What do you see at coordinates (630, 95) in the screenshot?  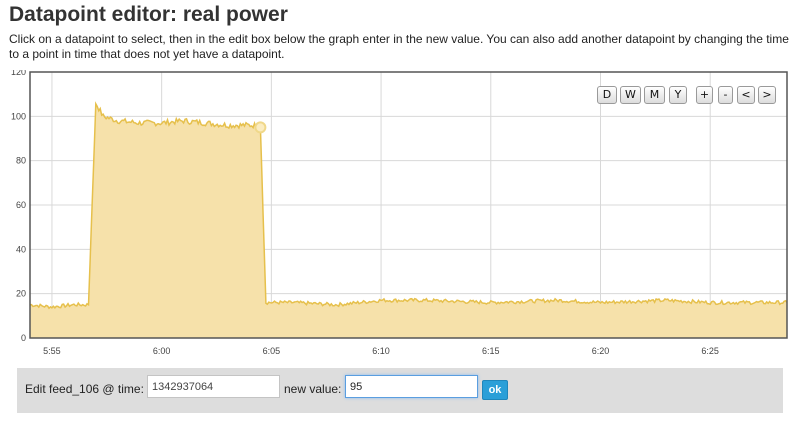 I see `zoom-week-button: W` at bounding box center [630, 95].